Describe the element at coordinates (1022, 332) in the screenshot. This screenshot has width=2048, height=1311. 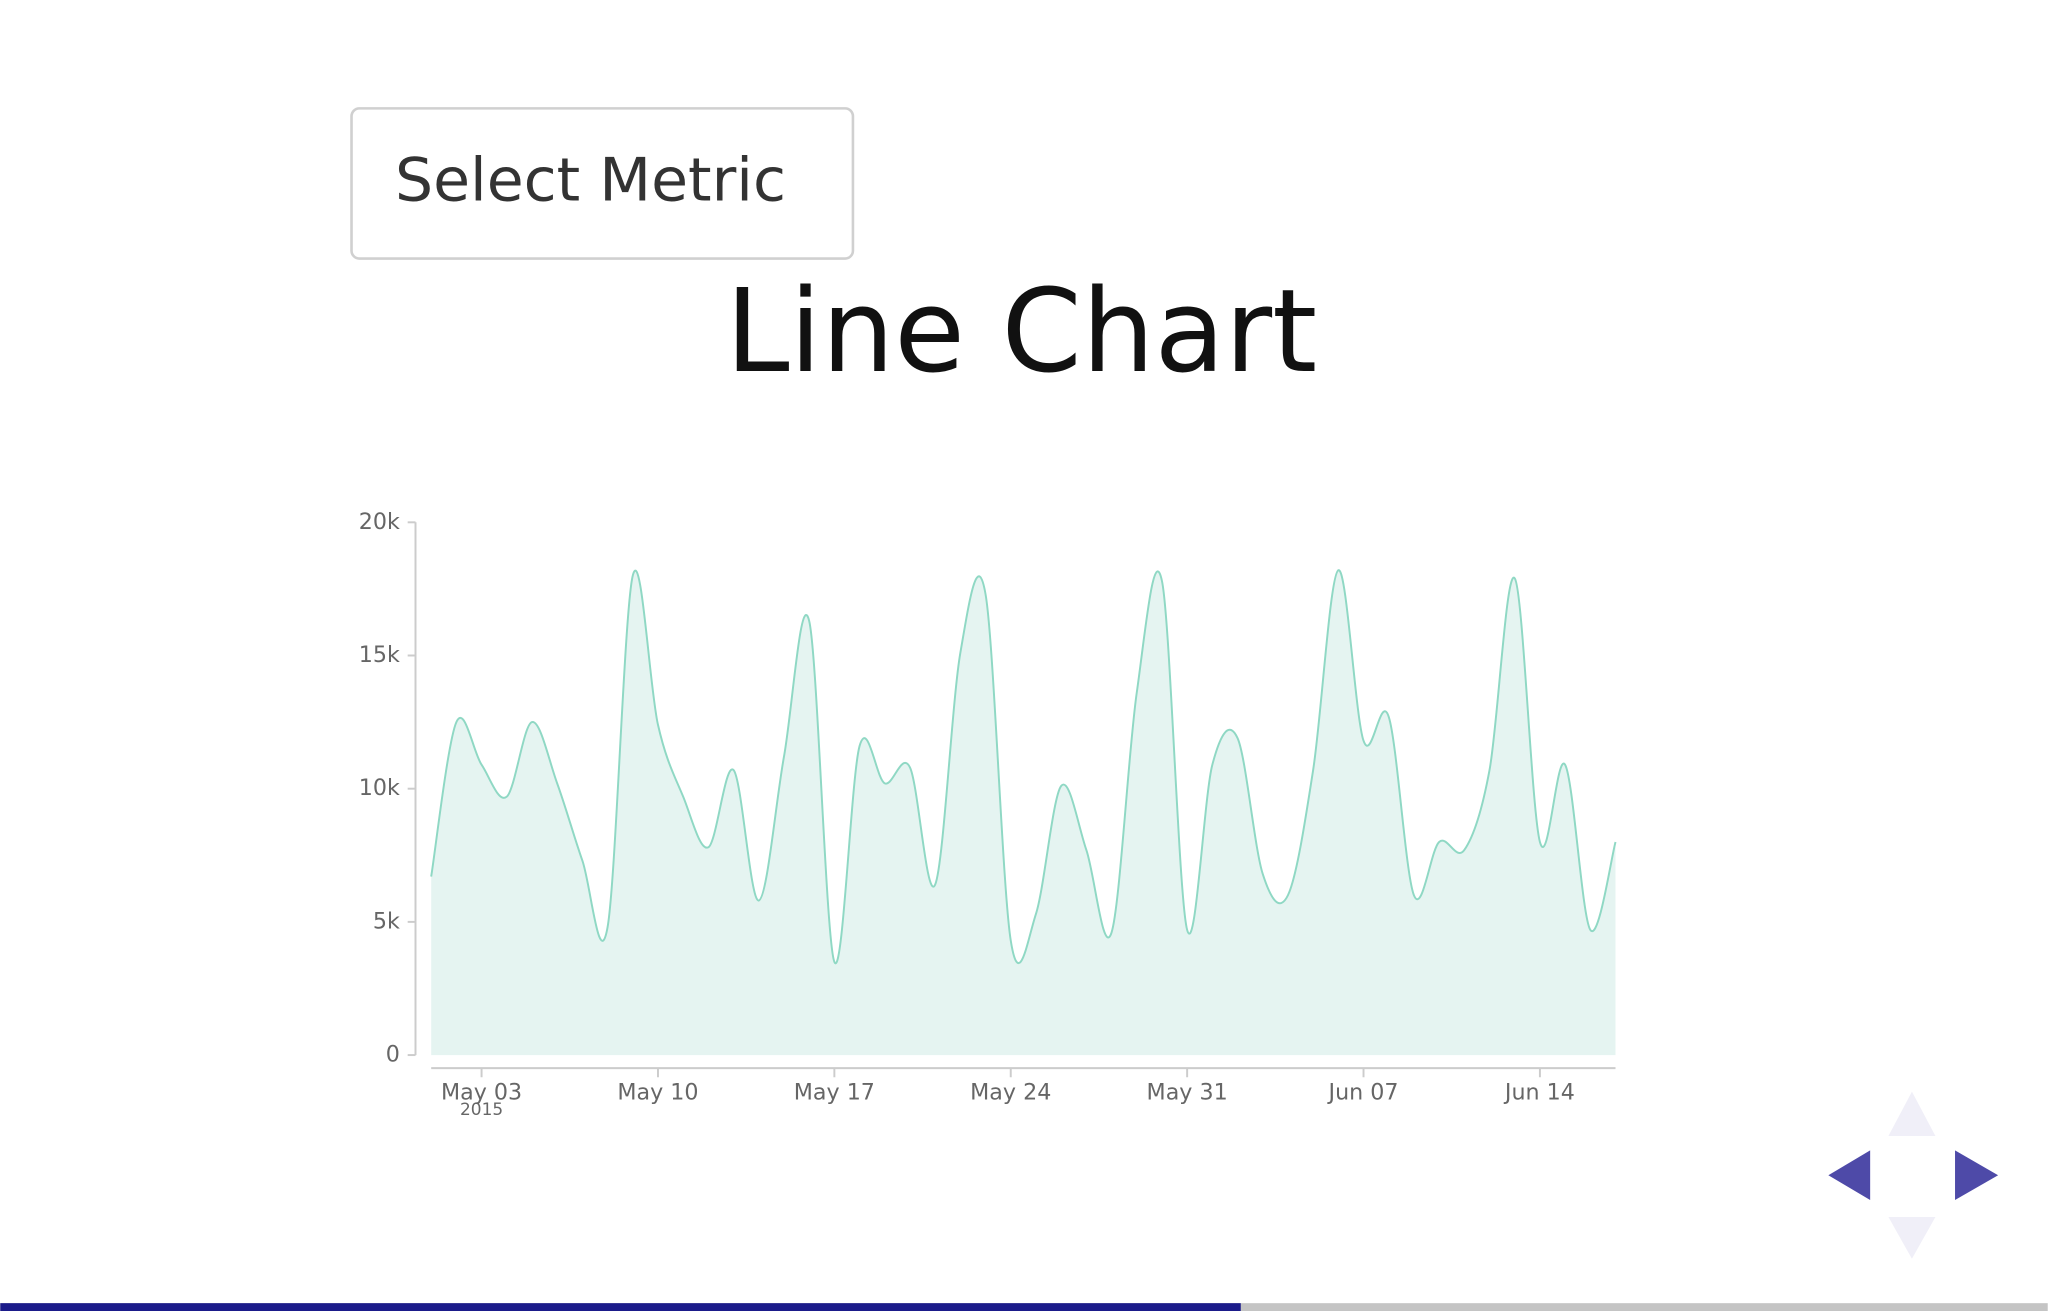
I see `chart-title: Line Chart` at that location.